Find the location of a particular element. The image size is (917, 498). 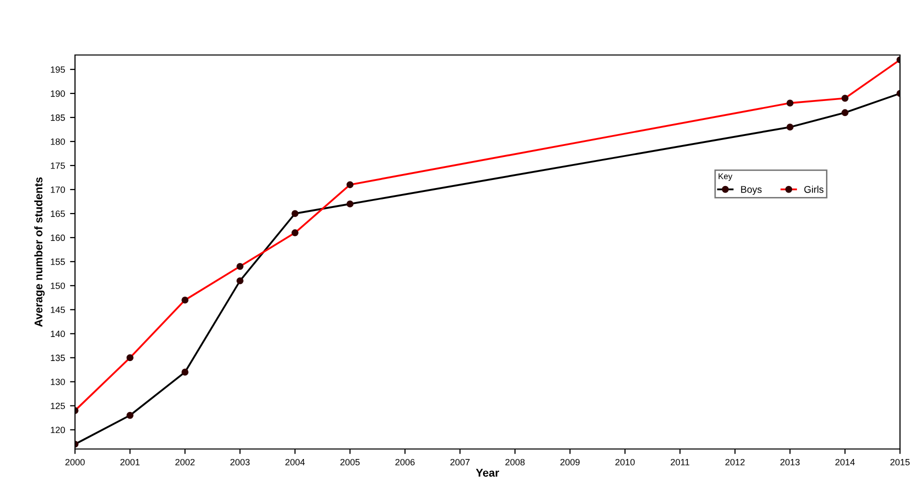

y-tick-label: 165 is located at coordinates (57, 213).